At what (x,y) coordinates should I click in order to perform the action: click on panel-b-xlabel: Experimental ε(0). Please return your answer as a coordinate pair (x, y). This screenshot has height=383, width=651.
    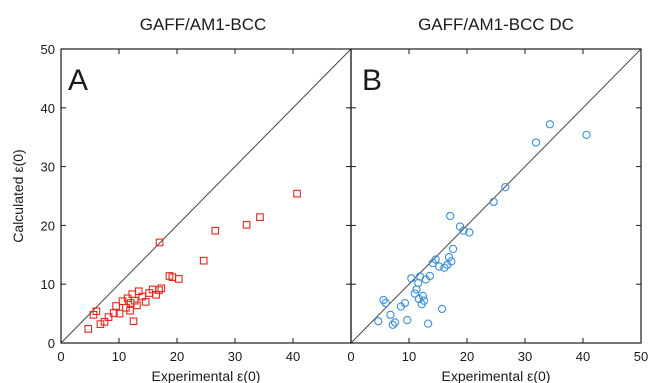
    Looking at the image, I should click on (496, 375).